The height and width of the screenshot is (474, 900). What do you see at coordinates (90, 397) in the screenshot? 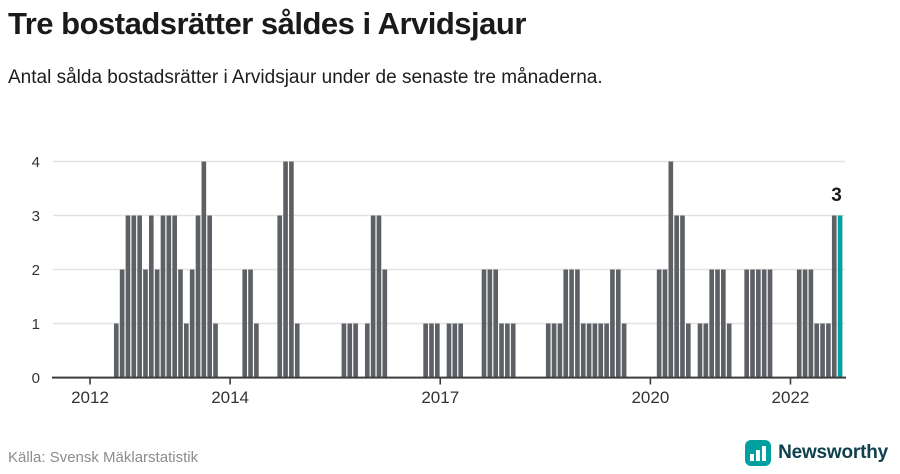
I see `x-tick-label: 2012` at bounding box center [90, 397].